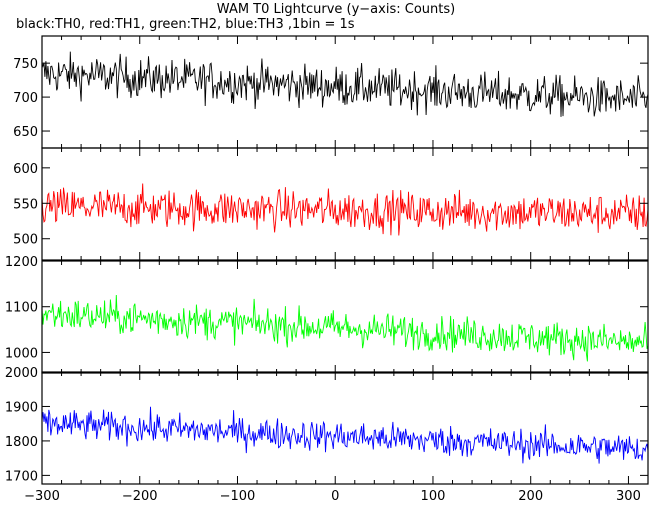 This screenshot has width=651, height=505. I want to click on series-line-th2, so click(345, 328).